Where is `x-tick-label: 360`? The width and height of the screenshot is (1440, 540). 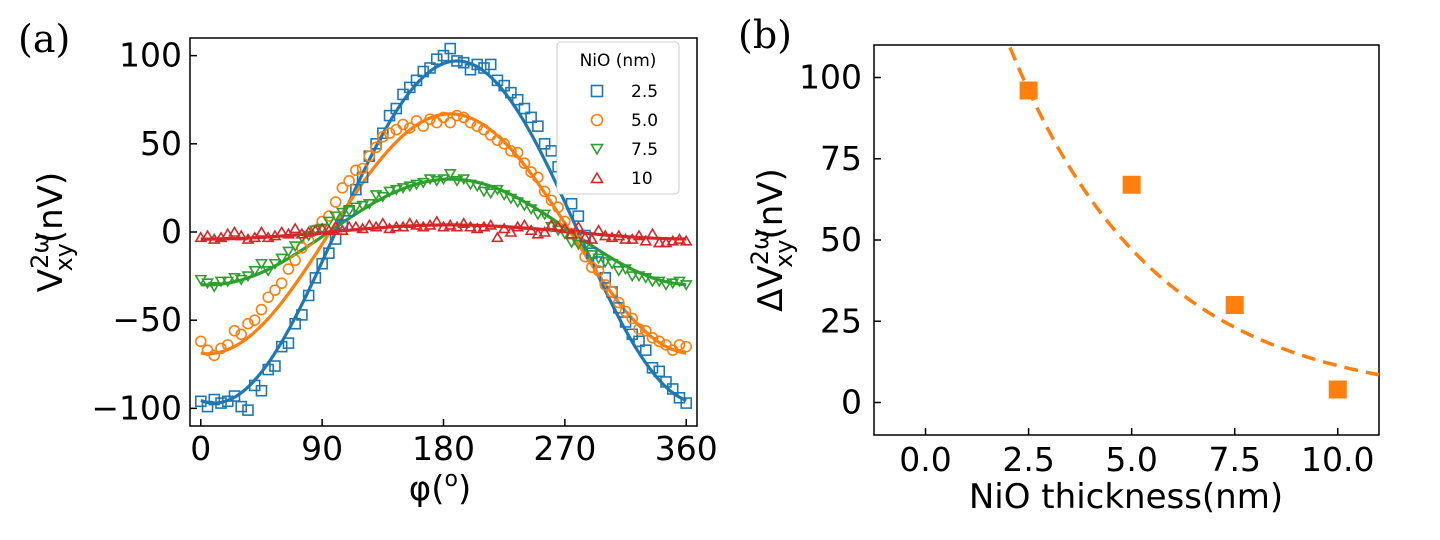 x-tick-label: 360 is located at coordinates (686, 448).